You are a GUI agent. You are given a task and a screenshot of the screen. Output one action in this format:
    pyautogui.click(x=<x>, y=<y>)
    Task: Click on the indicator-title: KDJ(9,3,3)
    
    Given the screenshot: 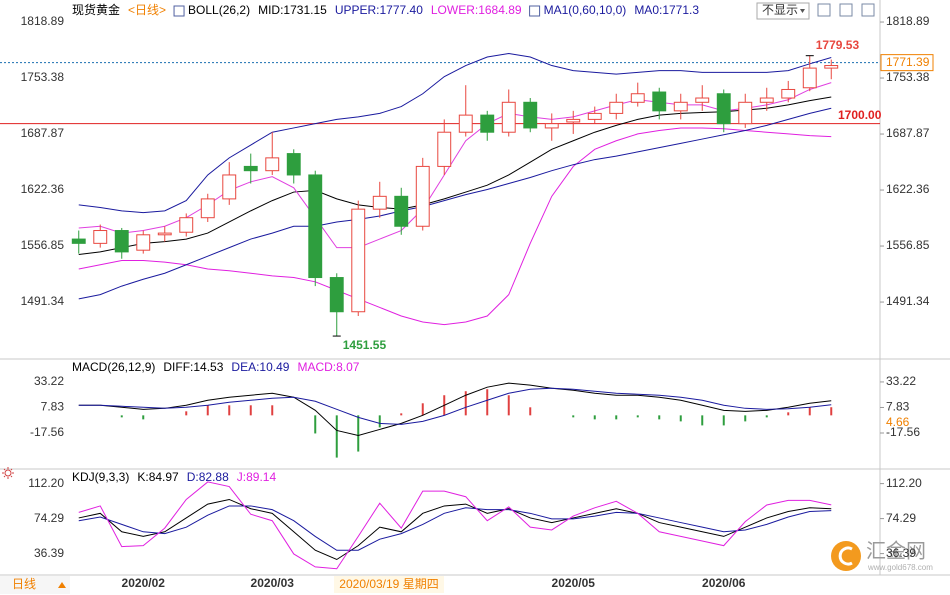 What is the action you would take?
    pyautogui.click(x=100, y=477)
    